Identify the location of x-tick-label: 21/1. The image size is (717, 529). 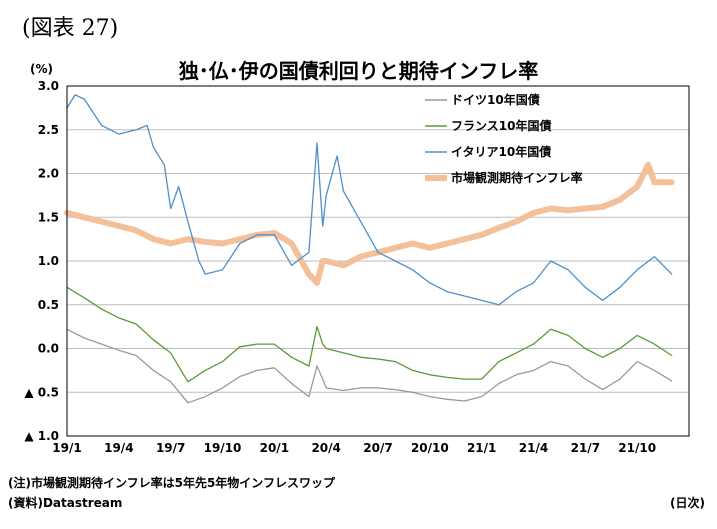
(481, 448).